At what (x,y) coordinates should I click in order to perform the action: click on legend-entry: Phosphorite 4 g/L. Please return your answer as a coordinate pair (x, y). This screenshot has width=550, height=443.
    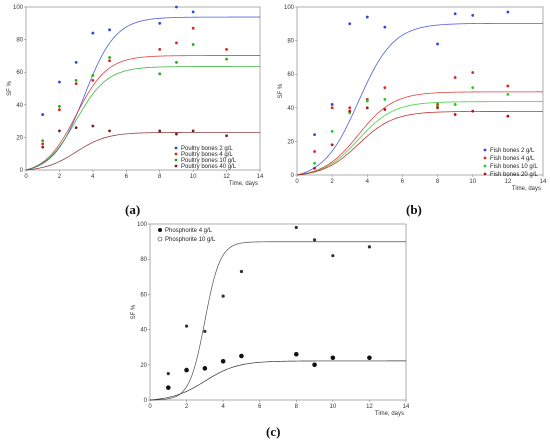
    Looking at the image, I should click on (189, 231).